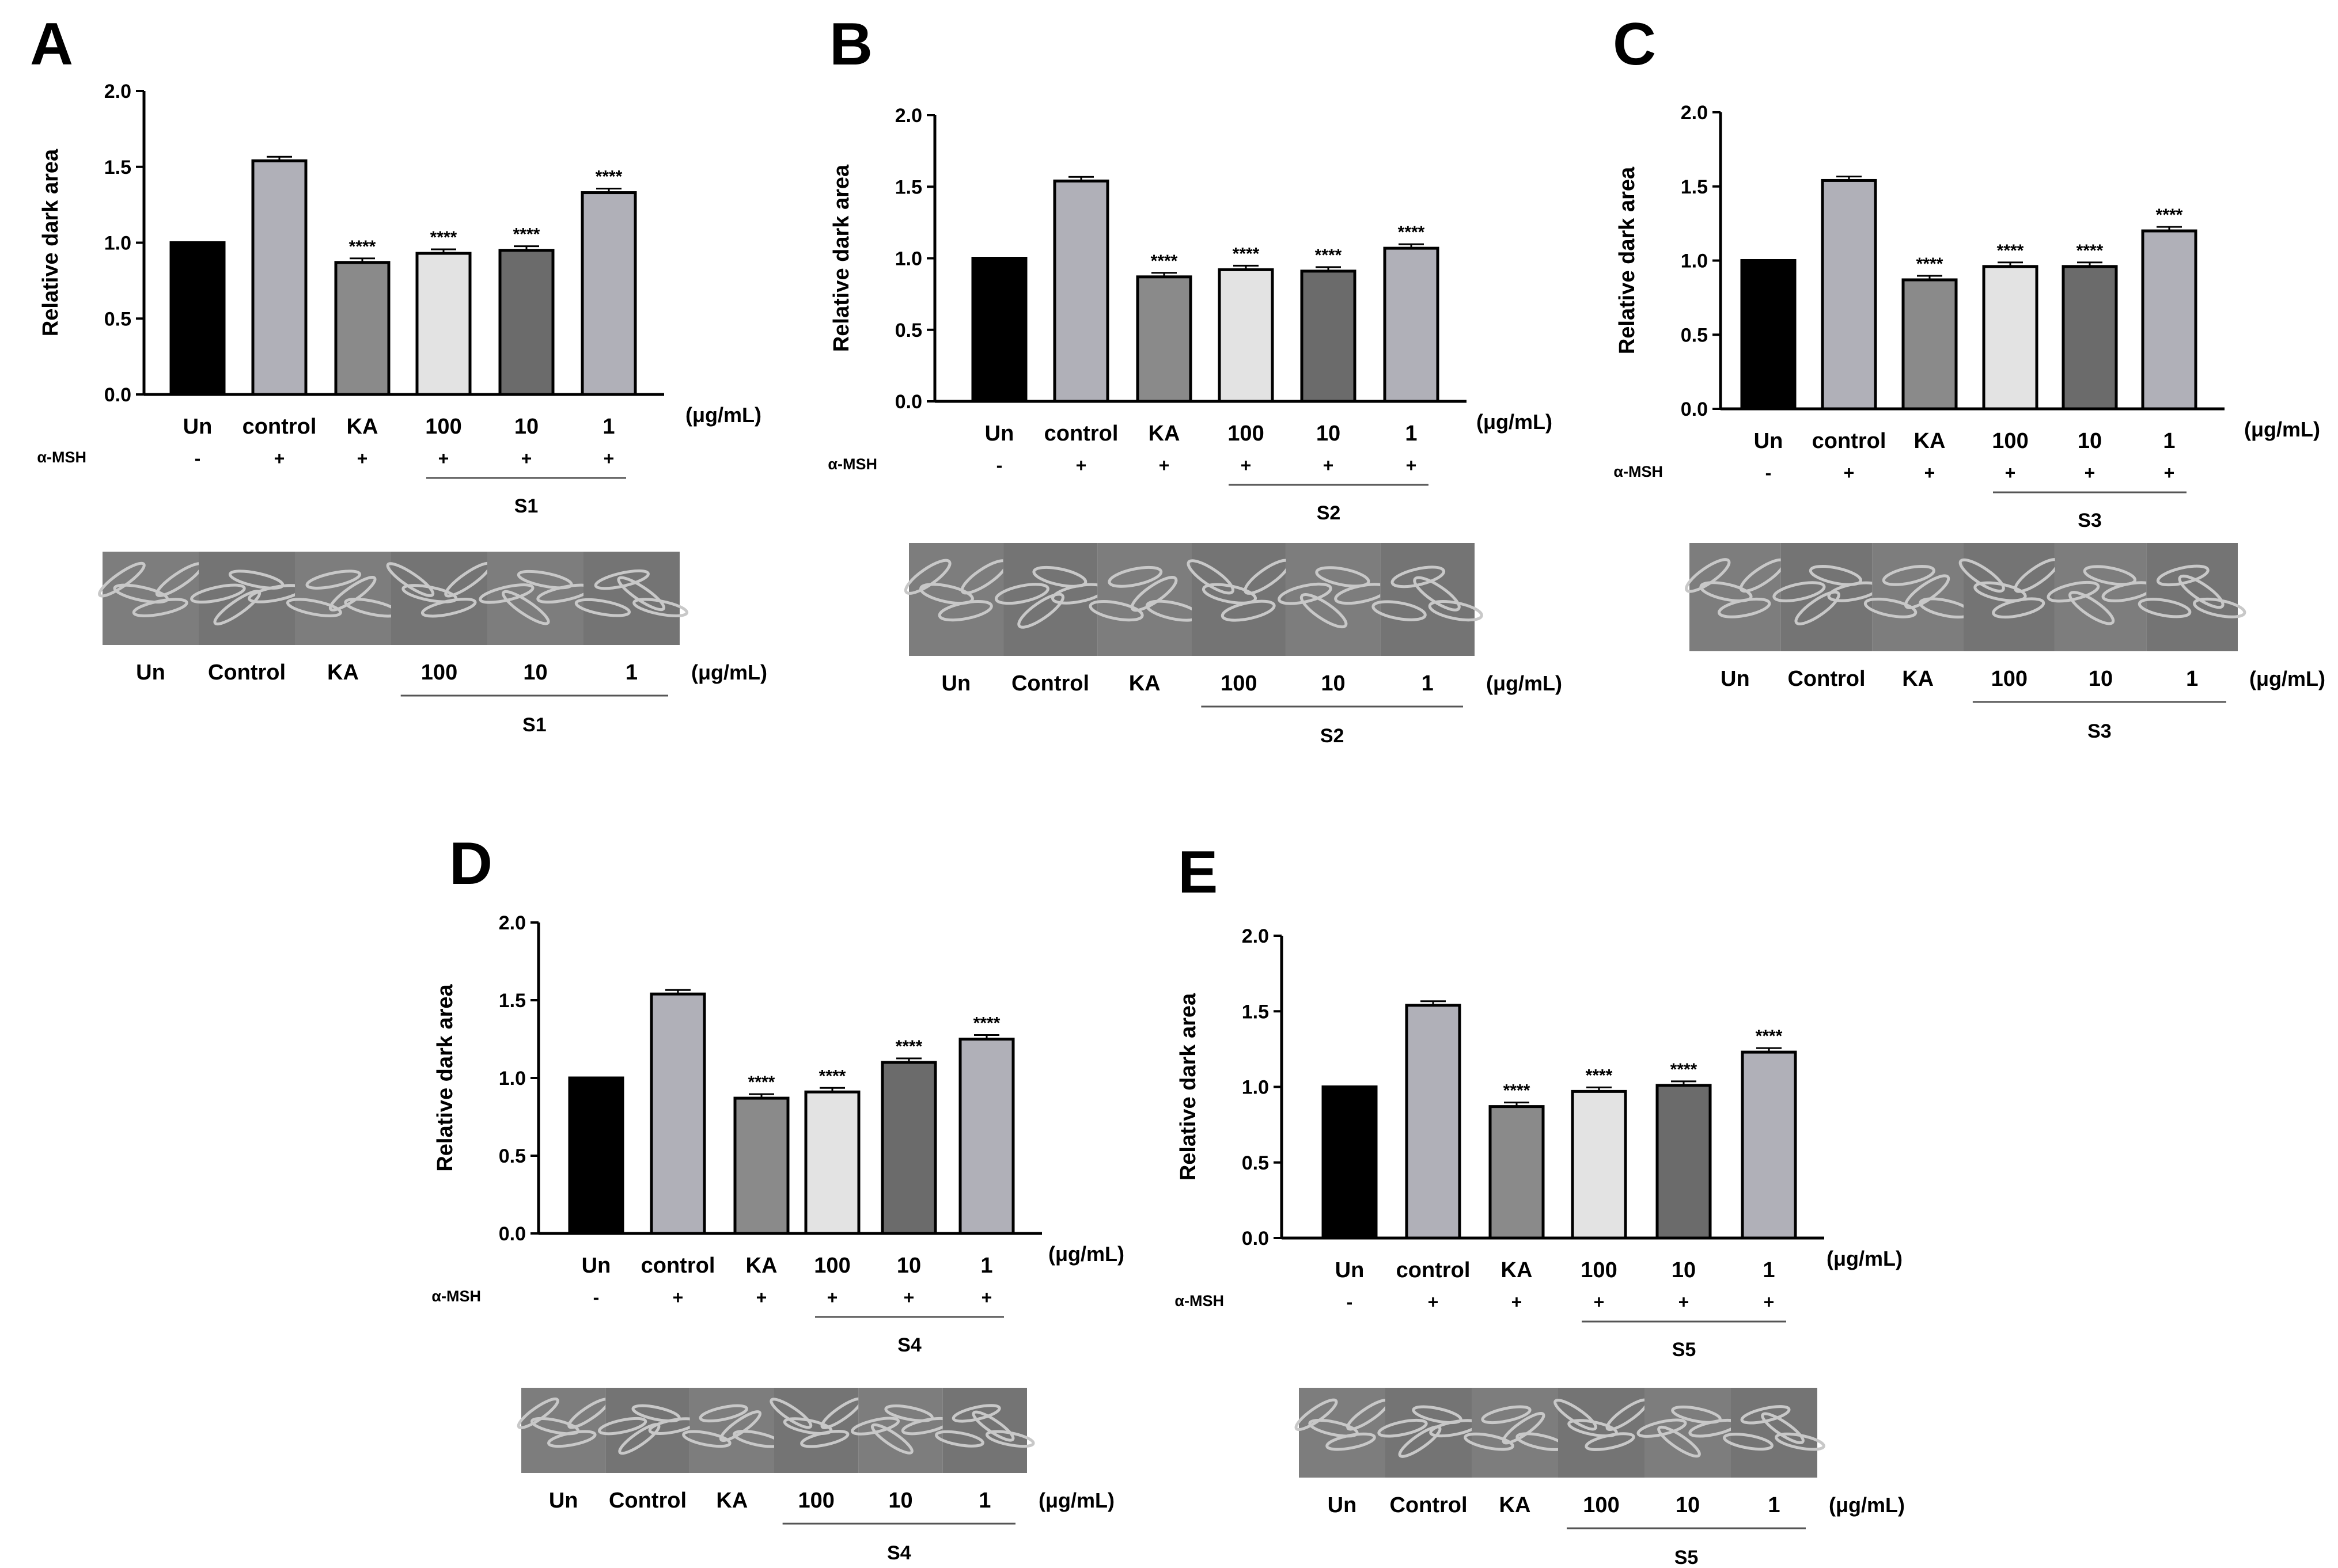  I want to click on category-label: 100, so click(2010, 441).